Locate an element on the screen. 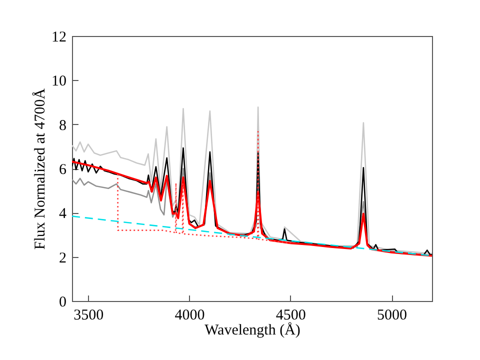 This screenshot has height=360, width=480. y-tick-label: 6 is located at coordinates (63, 170).